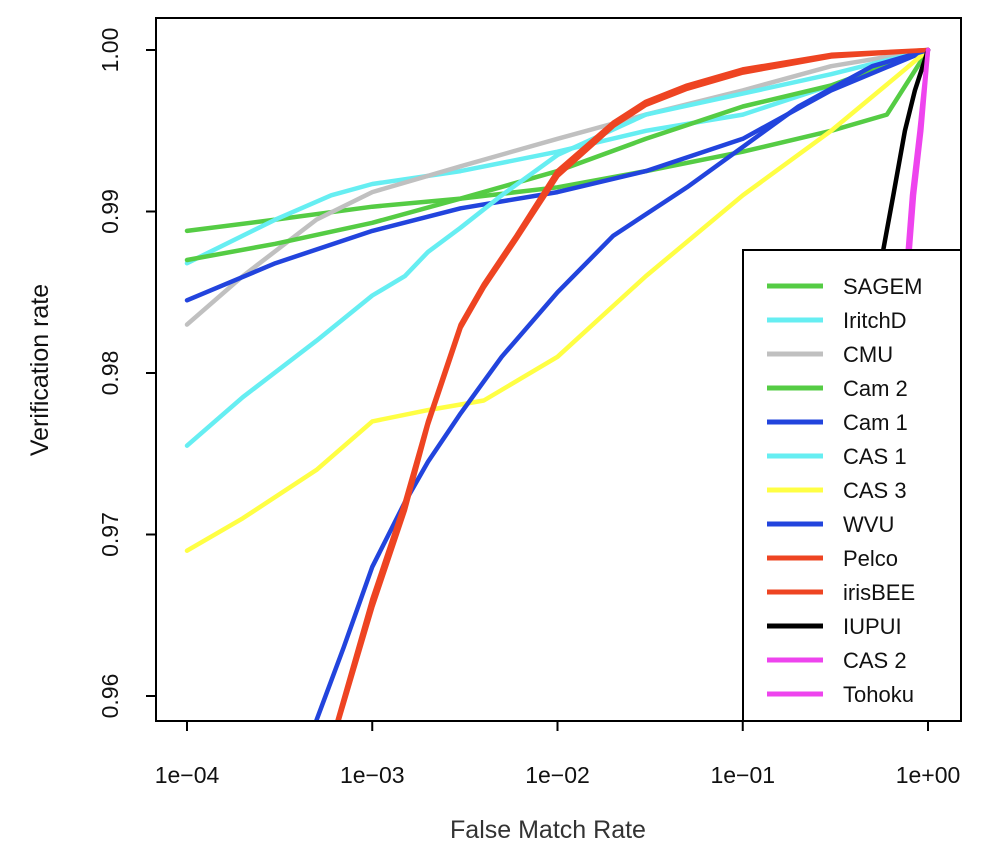 This screenshot has width=986, height=863. Describe the element at coordinates (875, 456) in the screenshot. I see `legend-label-5: CAS 1` at that location.